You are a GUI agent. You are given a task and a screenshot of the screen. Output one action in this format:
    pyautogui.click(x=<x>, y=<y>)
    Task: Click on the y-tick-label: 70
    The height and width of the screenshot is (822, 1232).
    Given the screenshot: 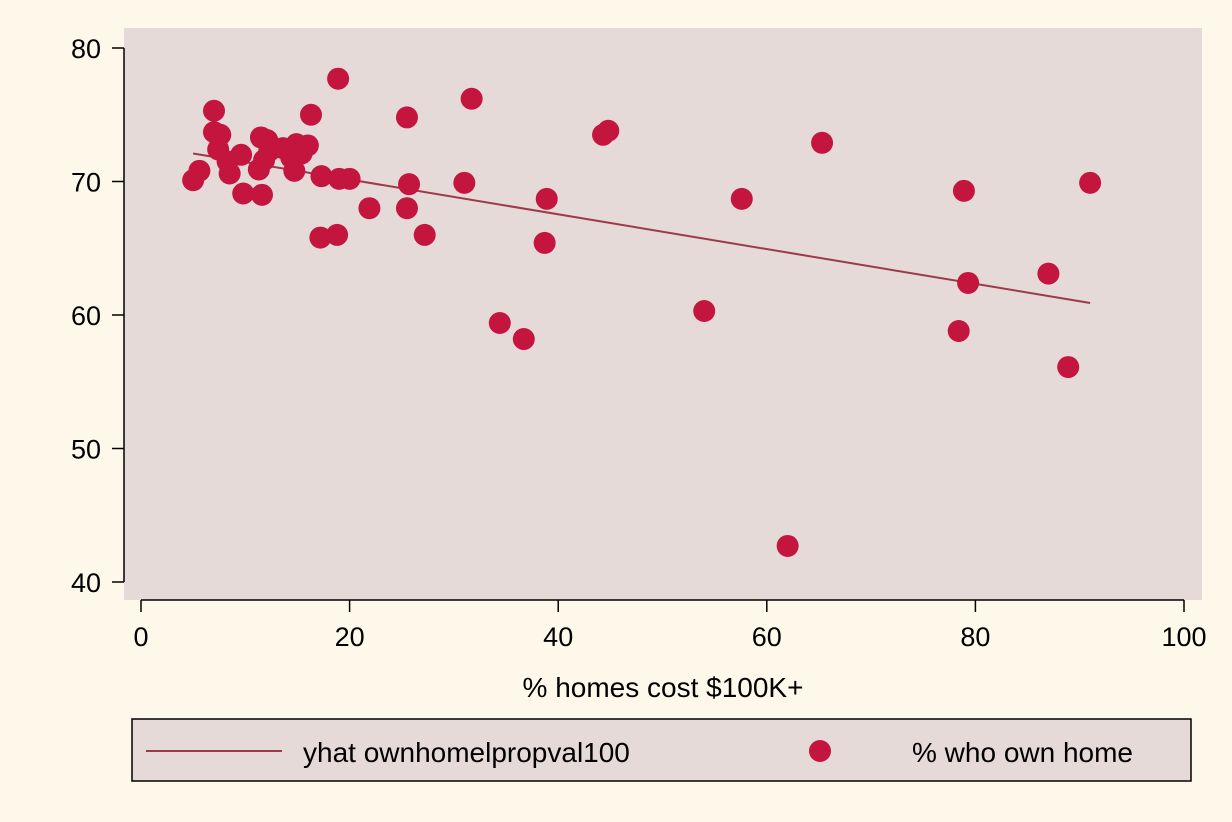 What is the action you would take?
    pyautogui.click(x=86, y=183)
    